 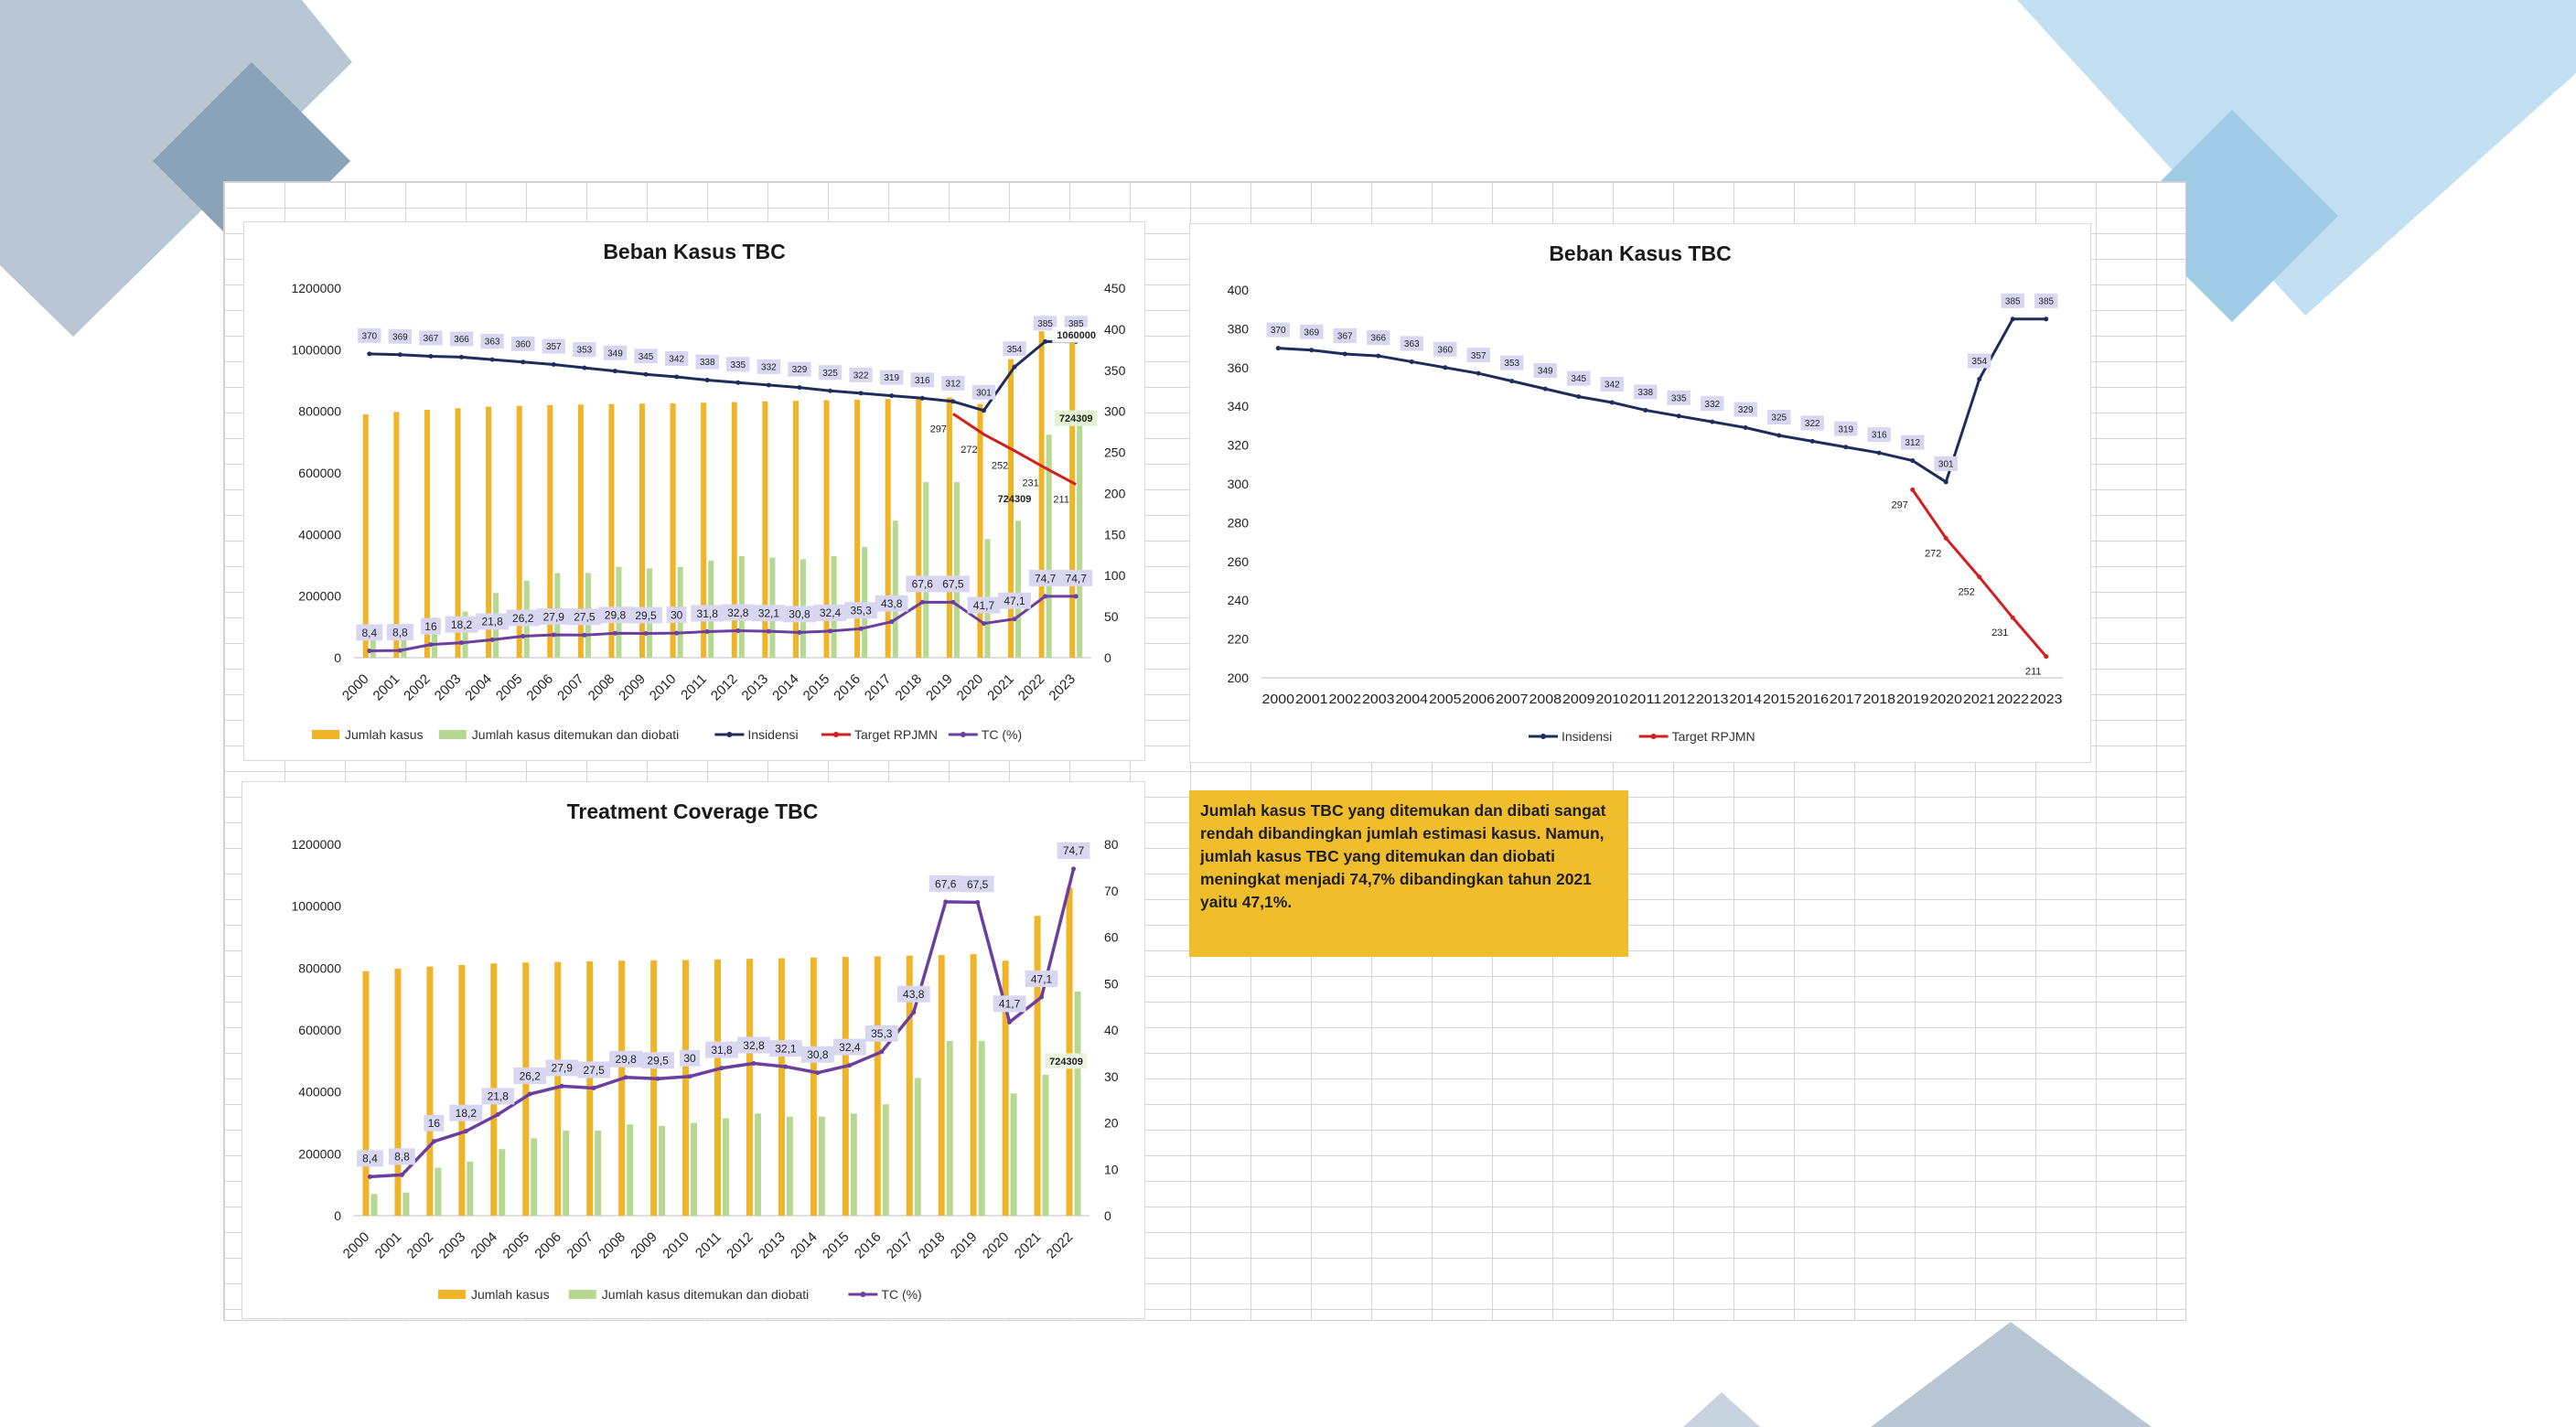 I want to click on label-insidensi: 345, so click(x=647, y=357).